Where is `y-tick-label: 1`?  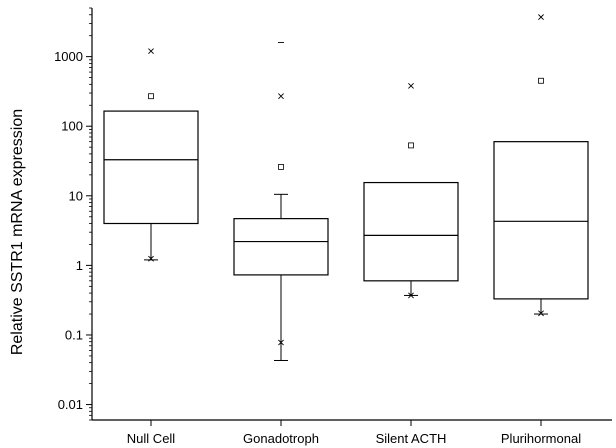
y-tick-label: 1 is located at coordinates (79, 265).